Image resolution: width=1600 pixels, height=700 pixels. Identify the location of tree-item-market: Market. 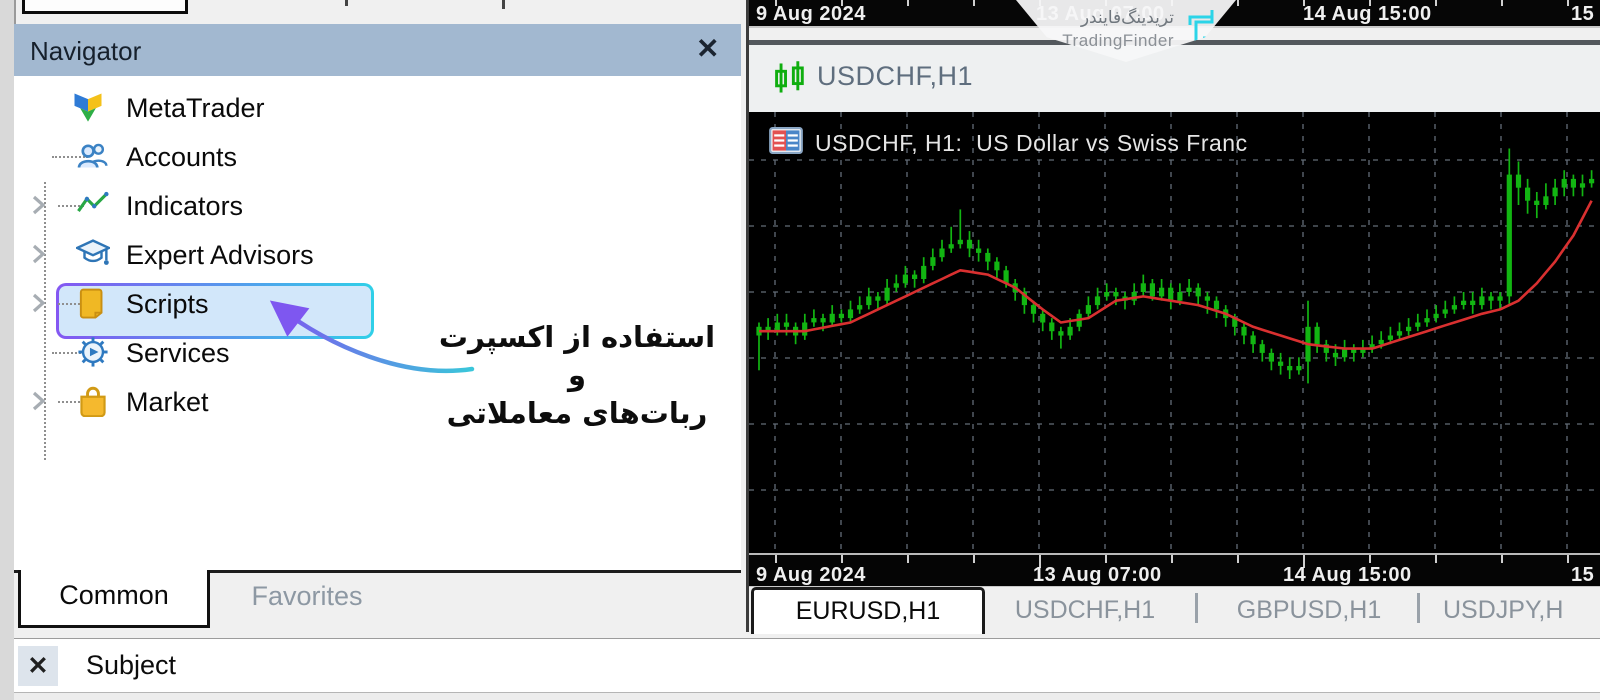
(377, 401).